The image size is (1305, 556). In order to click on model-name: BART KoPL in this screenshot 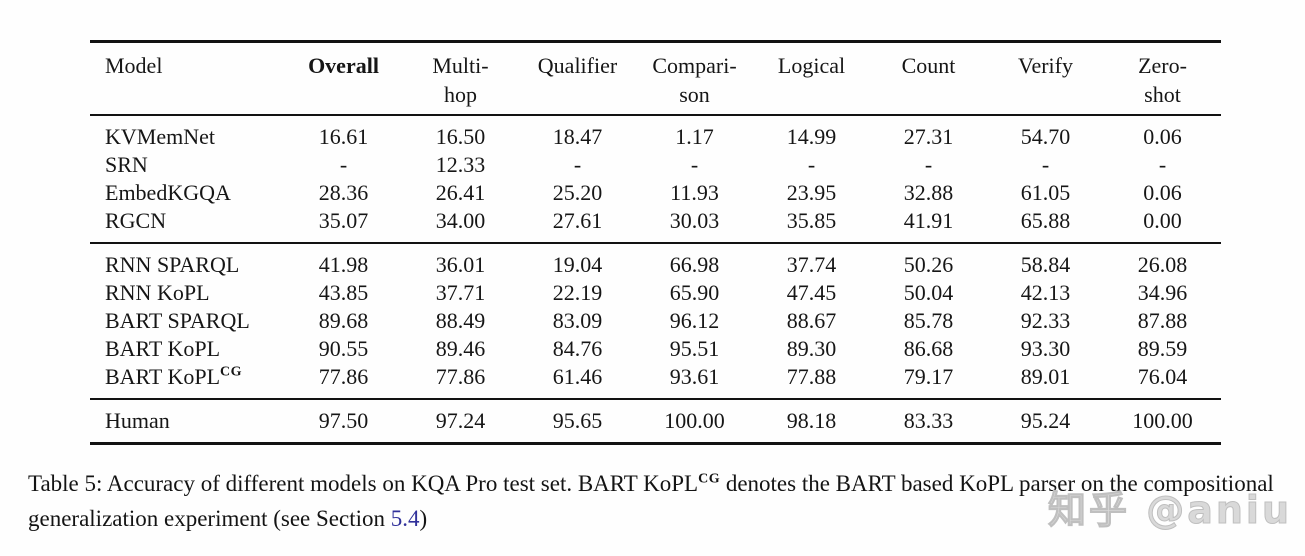, I will do `click(163, 376)`.